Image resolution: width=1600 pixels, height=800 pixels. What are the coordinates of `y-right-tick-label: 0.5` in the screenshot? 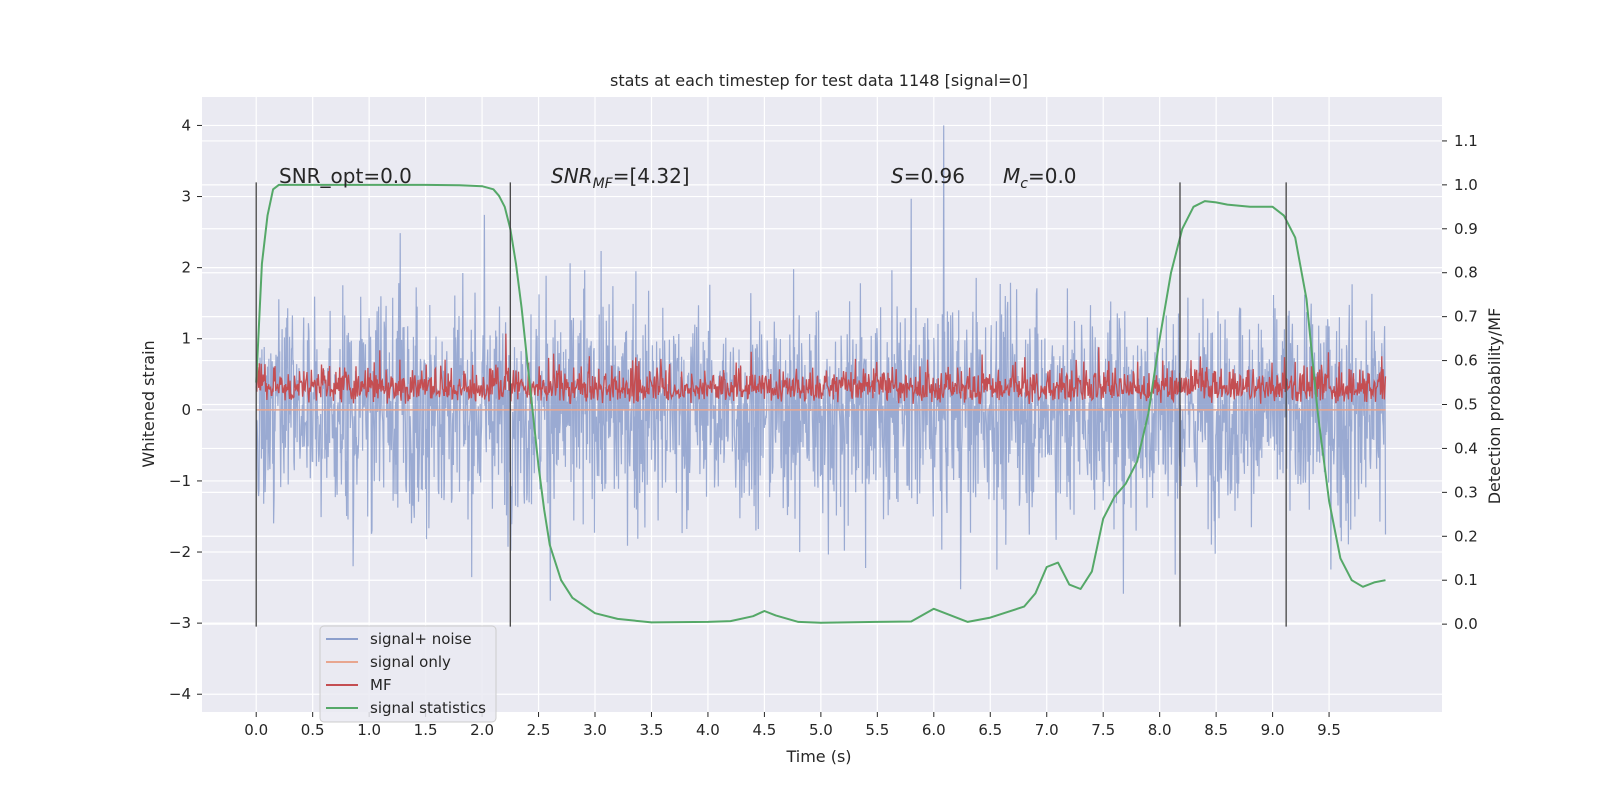 It's located at (1466, 405).